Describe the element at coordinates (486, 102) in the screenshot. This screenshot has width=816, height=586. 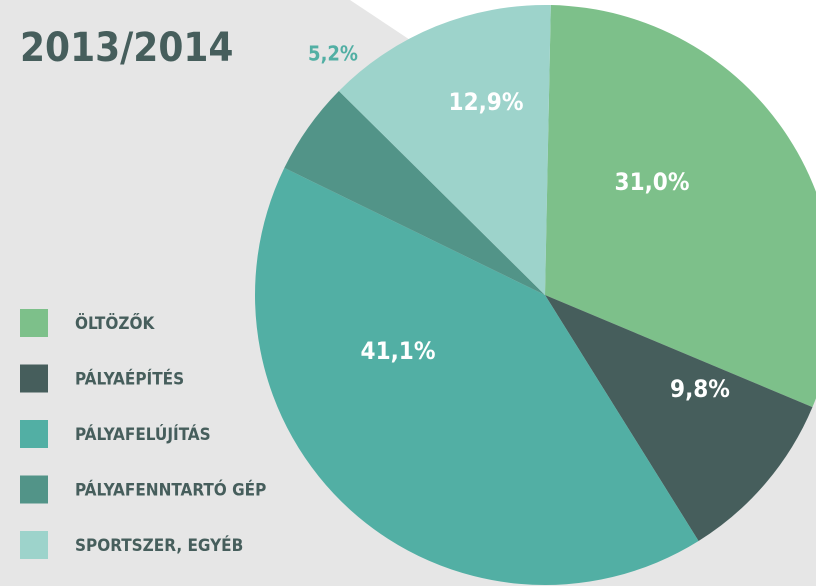
I see `data-label: 12,9%` at that location.